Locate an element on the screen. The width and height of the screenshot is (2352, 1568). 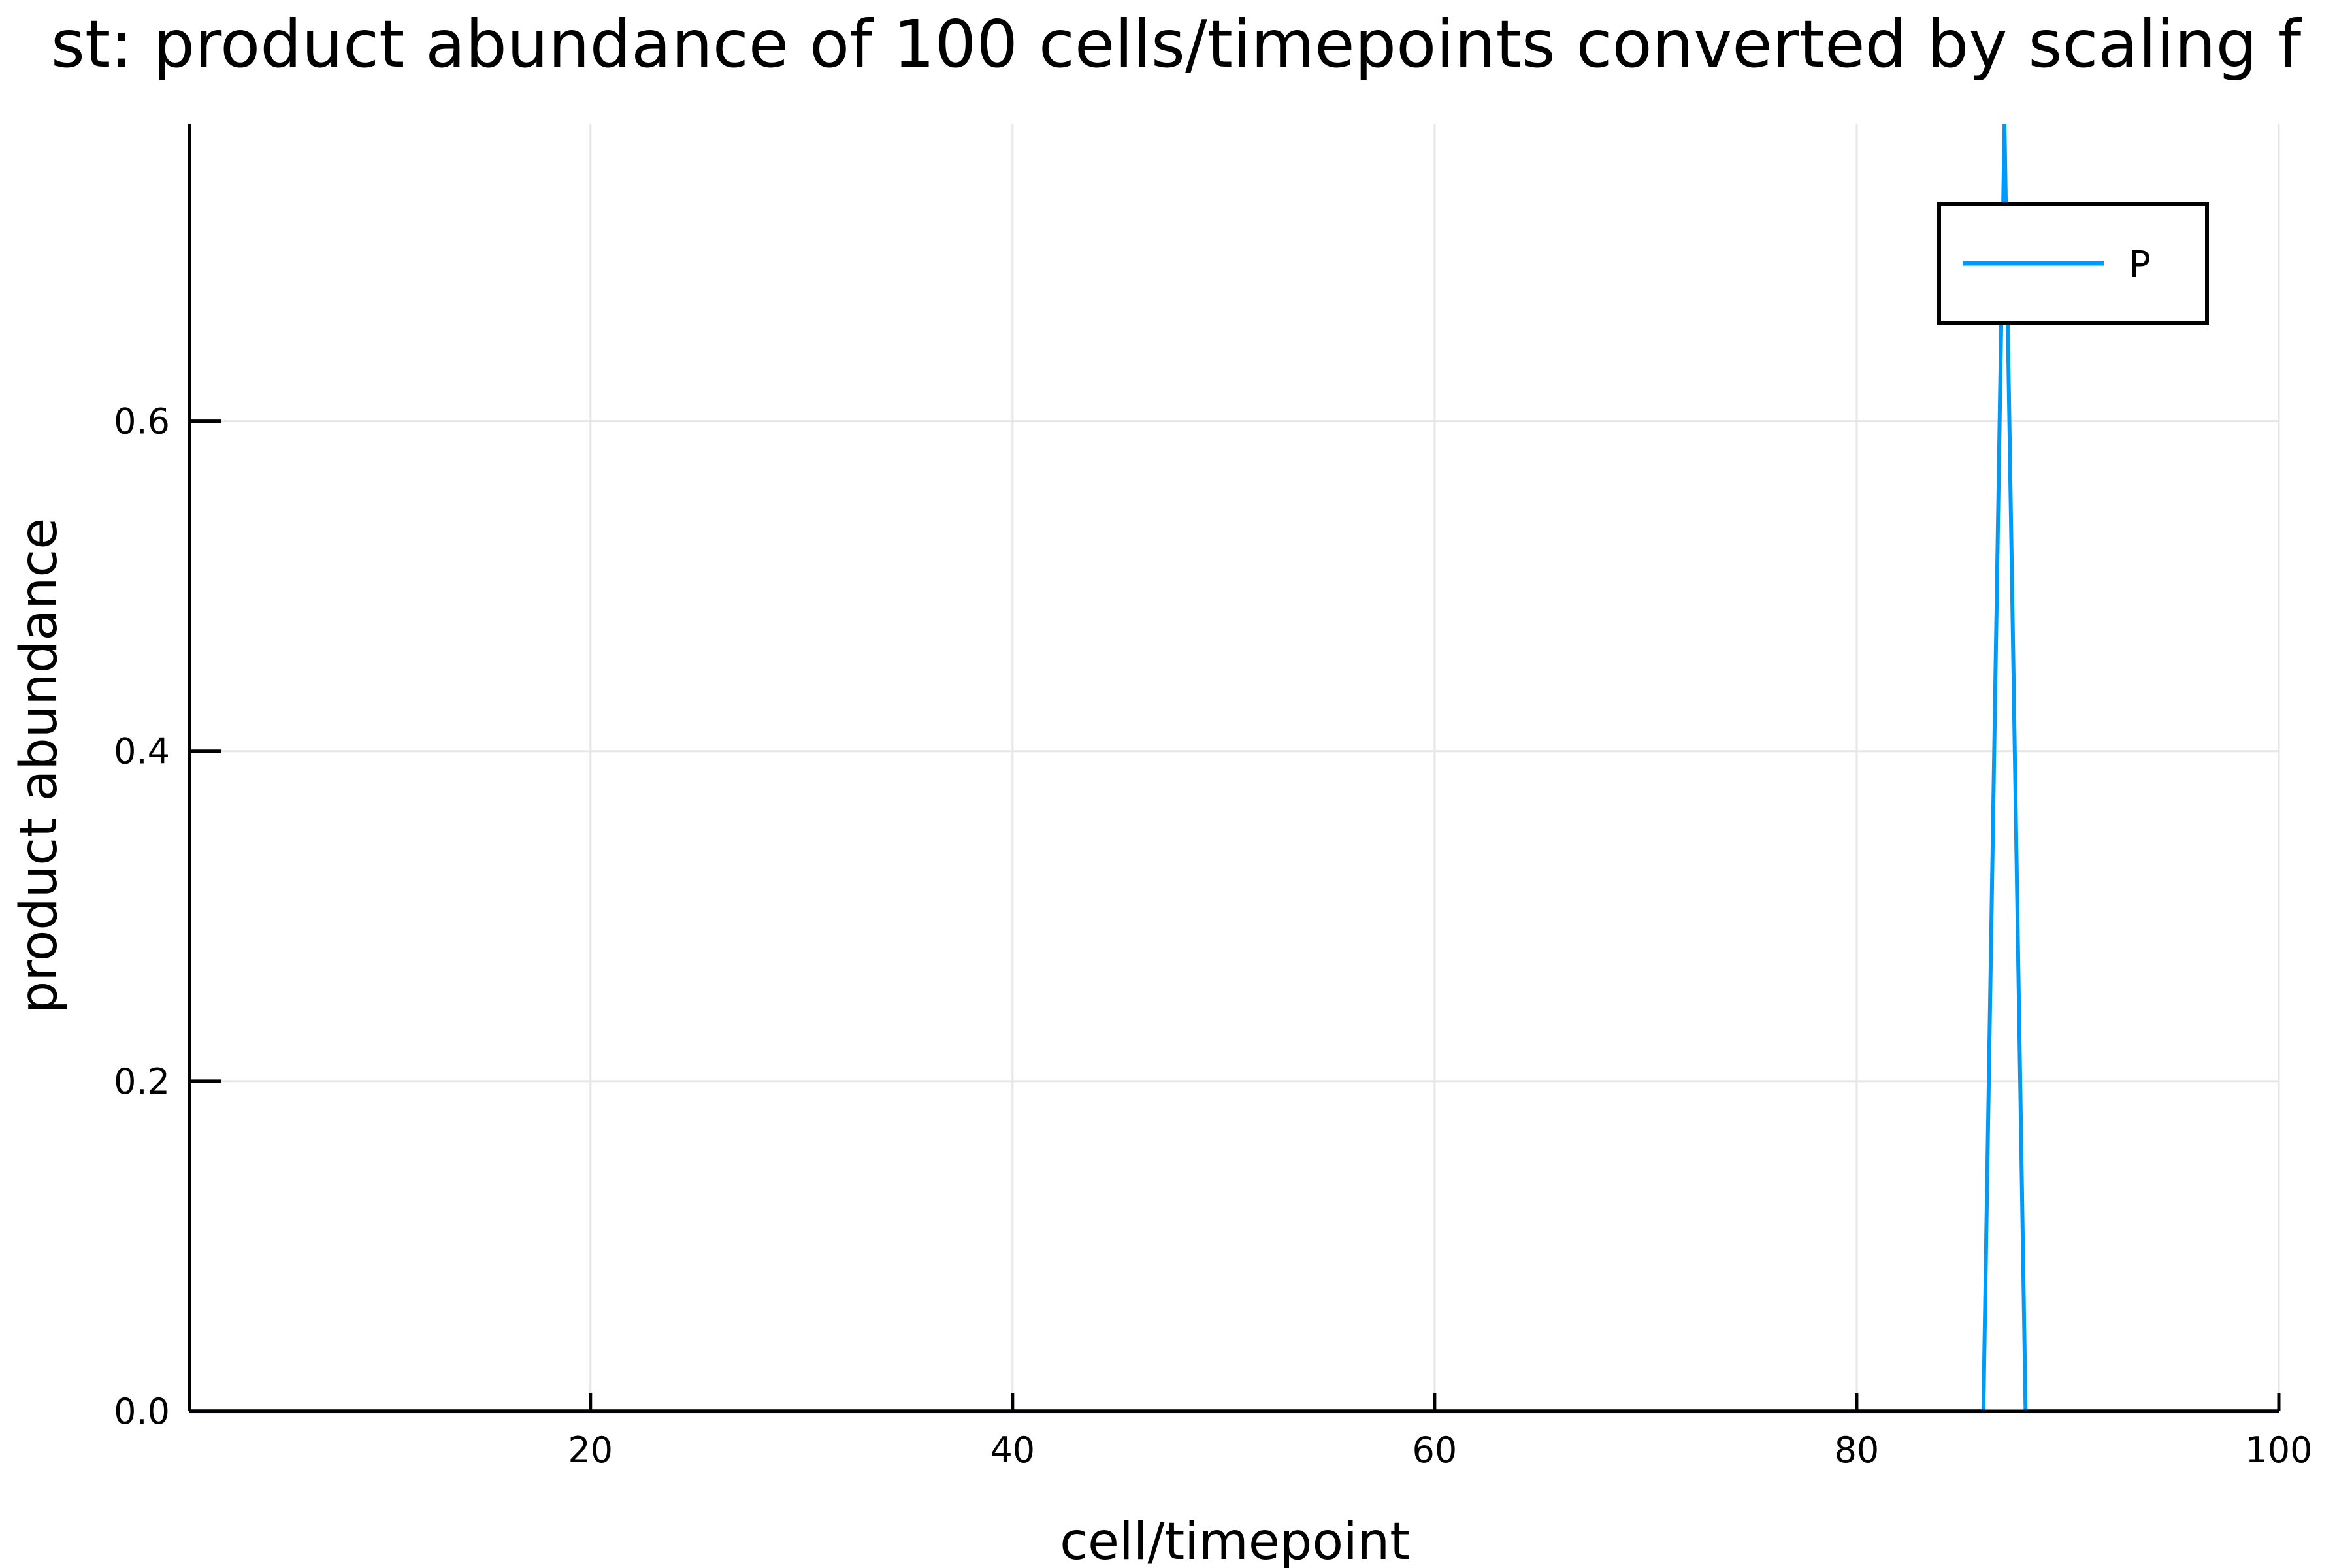
x-tick-label: 20 is located at coordinates (590, 1450).